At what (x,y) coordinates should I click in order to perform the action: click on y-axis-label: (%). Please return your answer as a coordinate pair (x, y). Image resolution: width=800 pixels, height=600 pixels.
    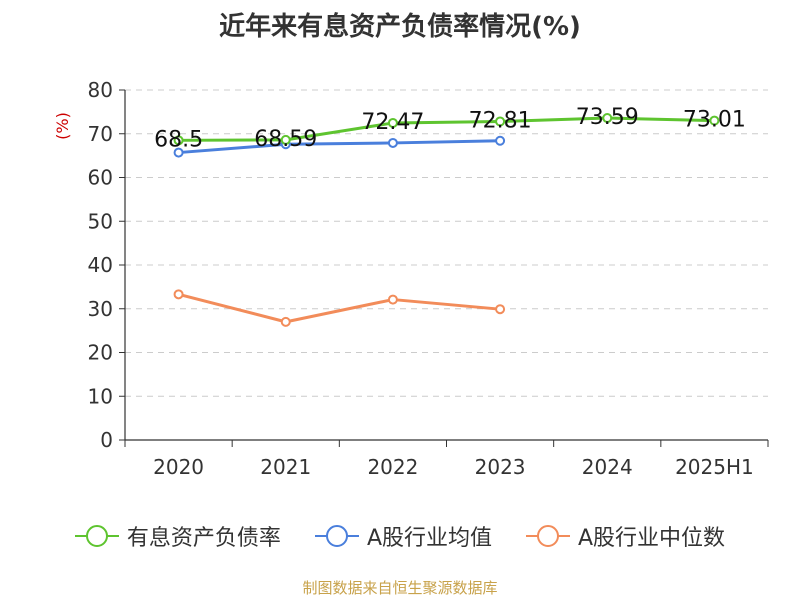
    Looking at the image, I should click on (62, 126).